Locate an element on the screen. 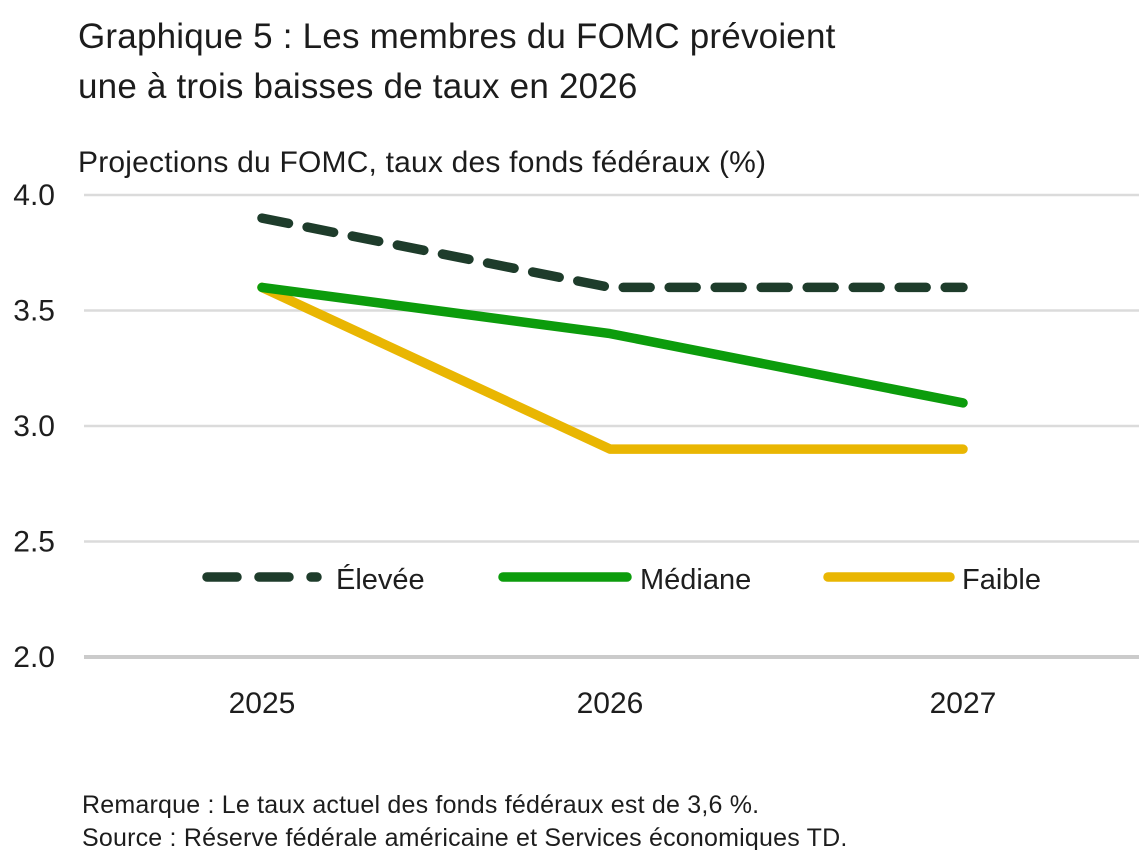 The image size is (1139, 850). chart-title-line2: une à trois baisses de taux en 2026 is located at coordinates (358, 86).